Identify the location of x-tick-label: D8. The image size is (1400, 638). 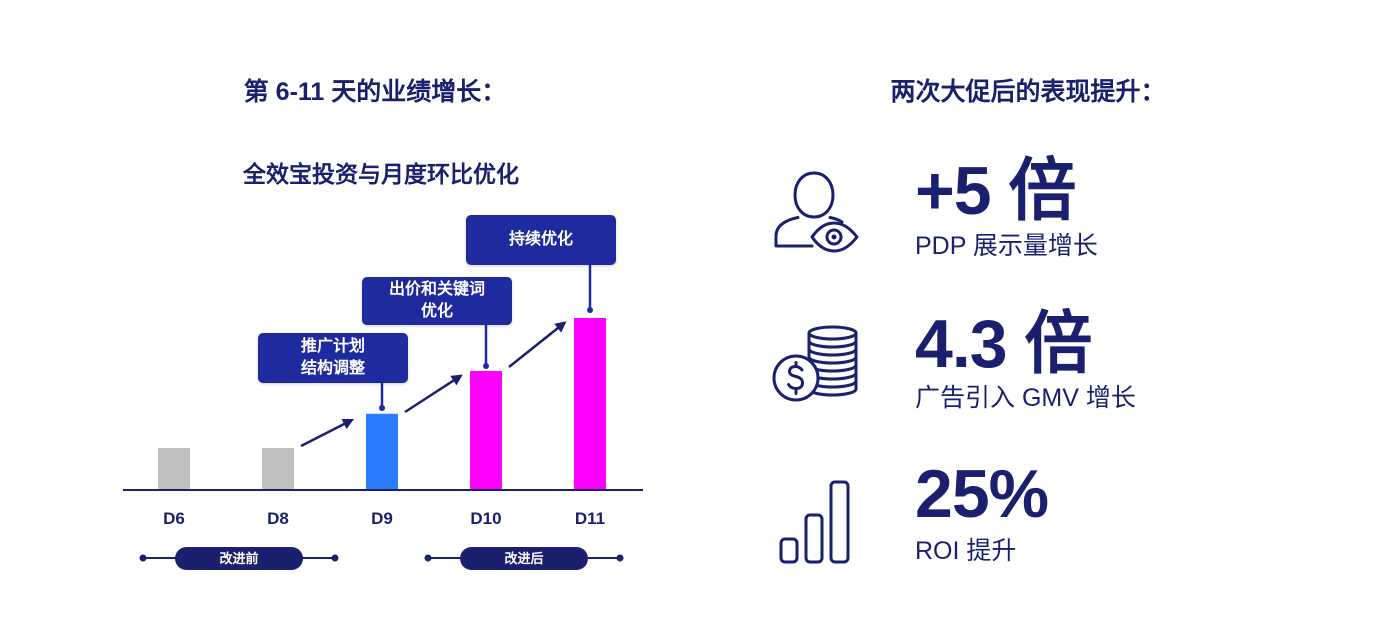
(278, 518).